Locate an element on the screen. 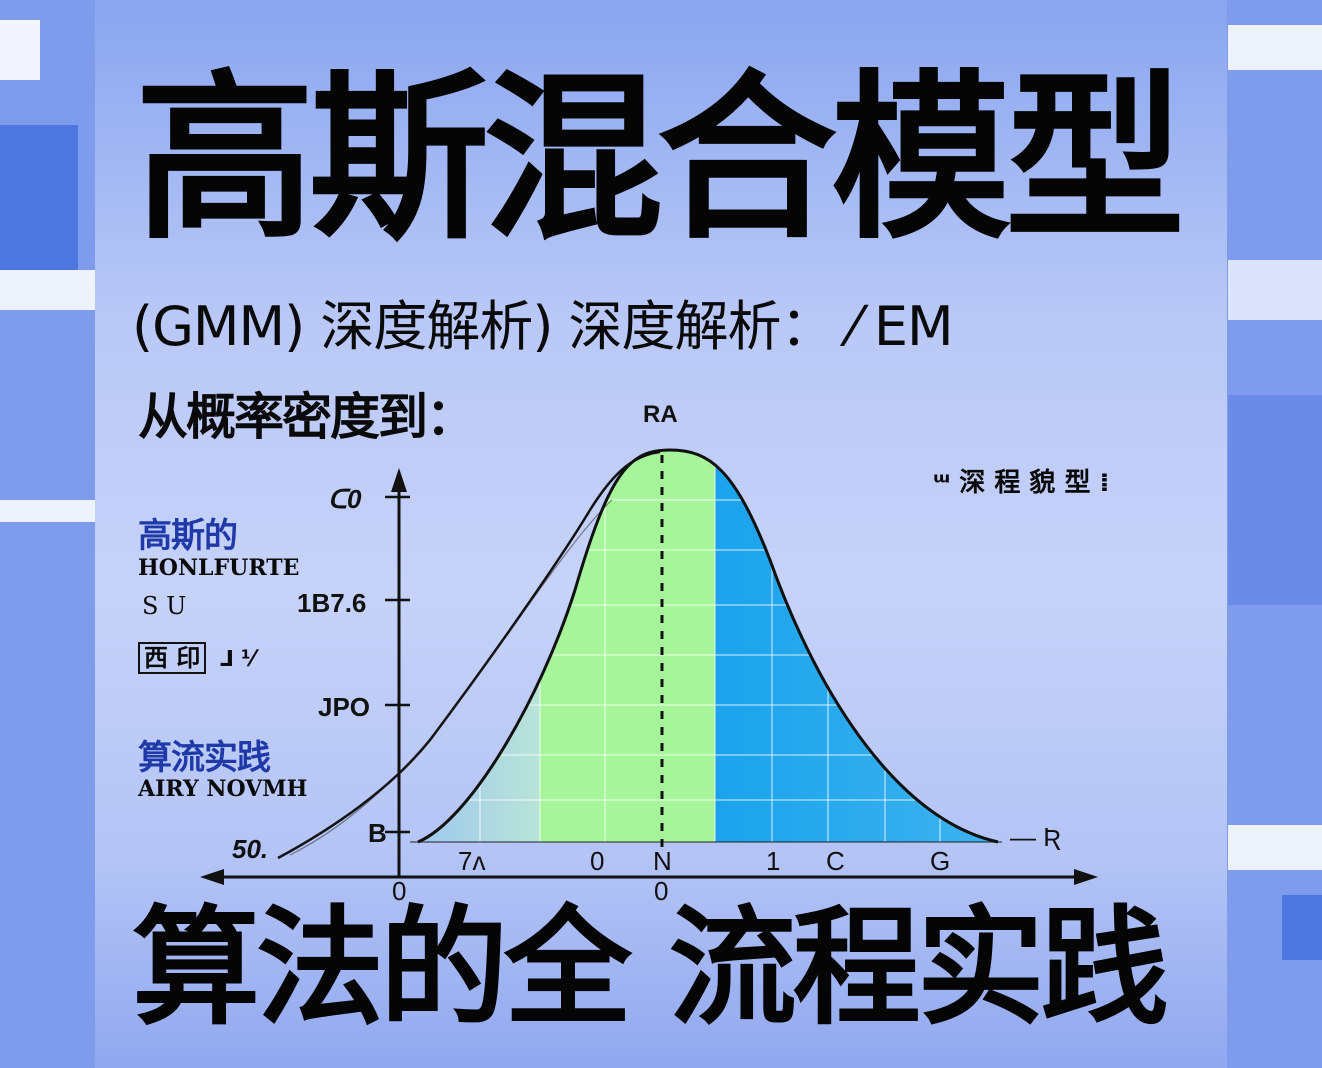 This screenshot has width=1322, height=1068. x-tick-upper-5: C is located at coordinates (835, 861).